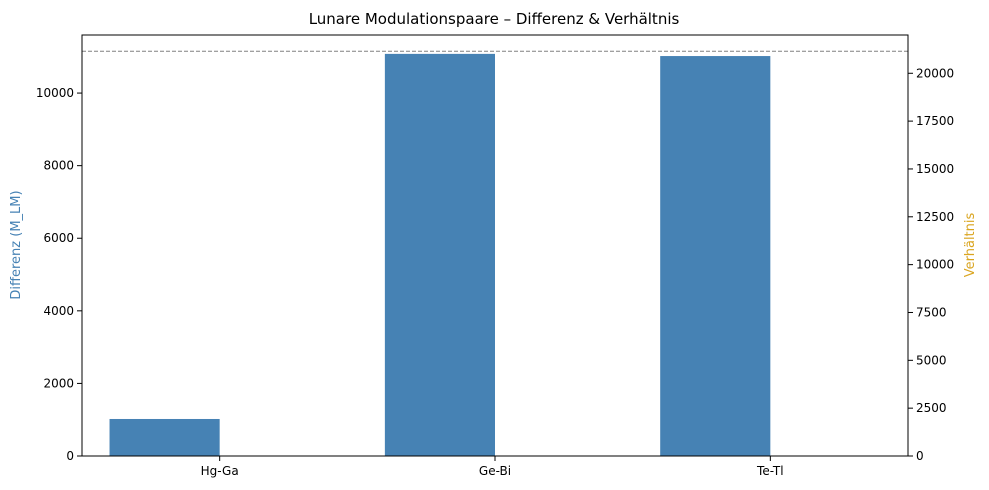 The height and width of the screenshot is (490, 989). Describe the element at coordinates (970, 245) in the screenshot. I see `y-axis-right-label: Verhältnis` at that location.